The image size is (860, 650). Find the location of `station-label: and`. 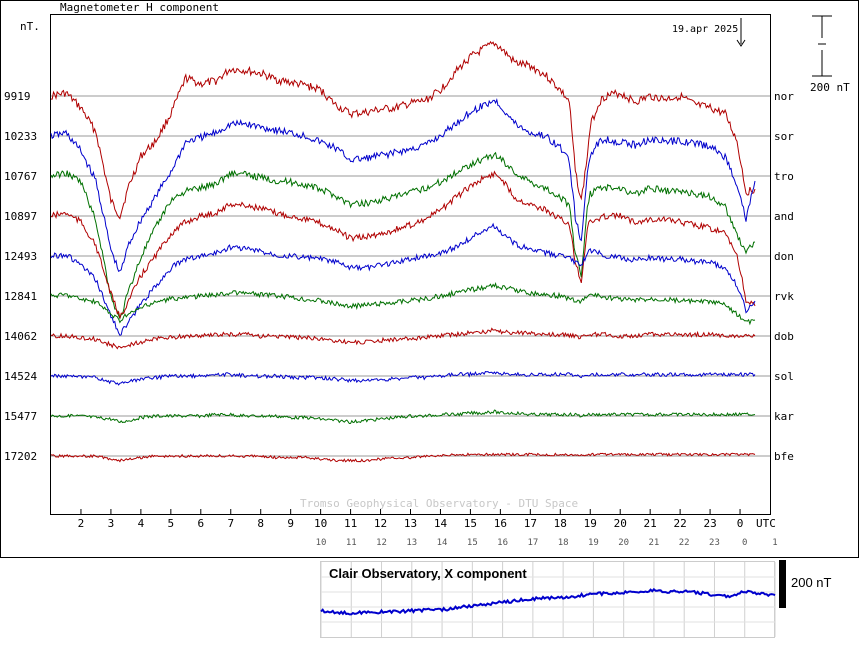

station-label: and is located at coordinates (784, 216).